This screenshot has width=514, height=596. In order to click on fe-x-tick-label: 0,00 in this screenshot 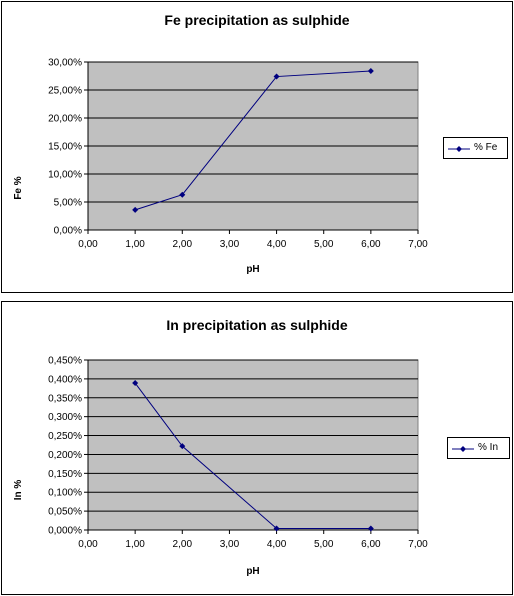, I will do `click(88, 244)`.